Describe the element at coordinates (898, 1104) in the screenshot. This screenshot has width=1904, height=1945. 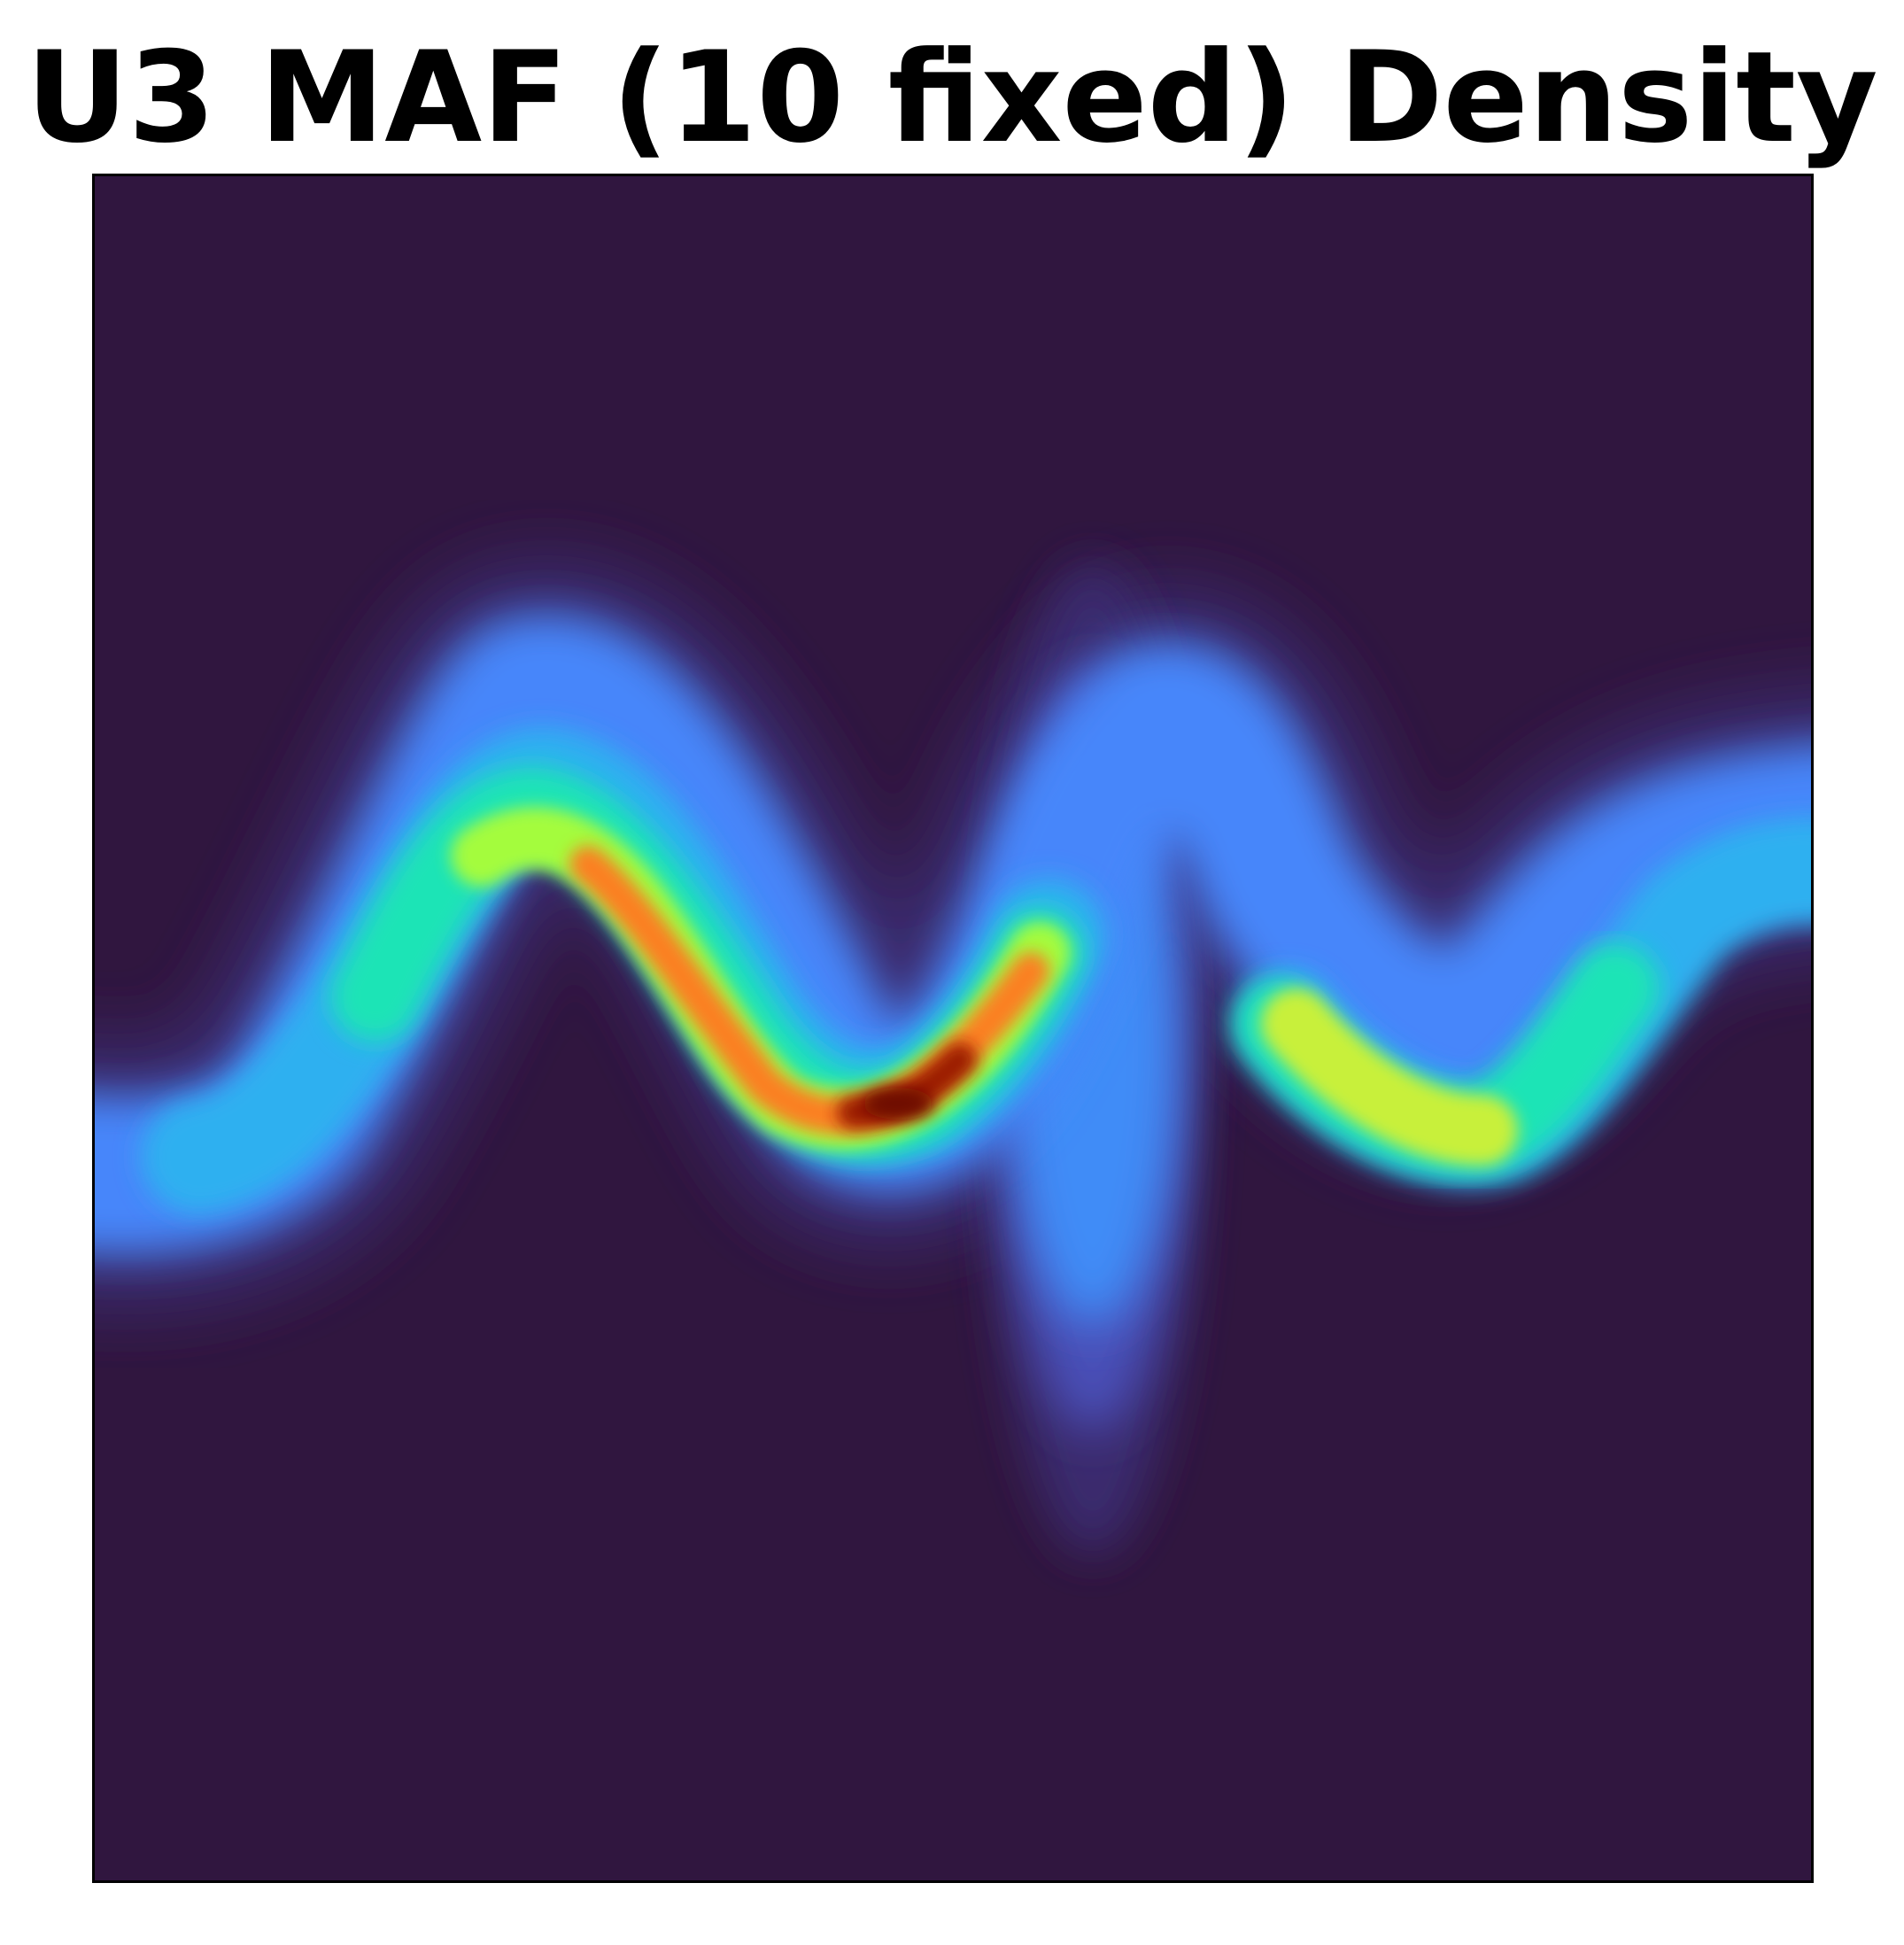
I see `density-peak-core` at that location.